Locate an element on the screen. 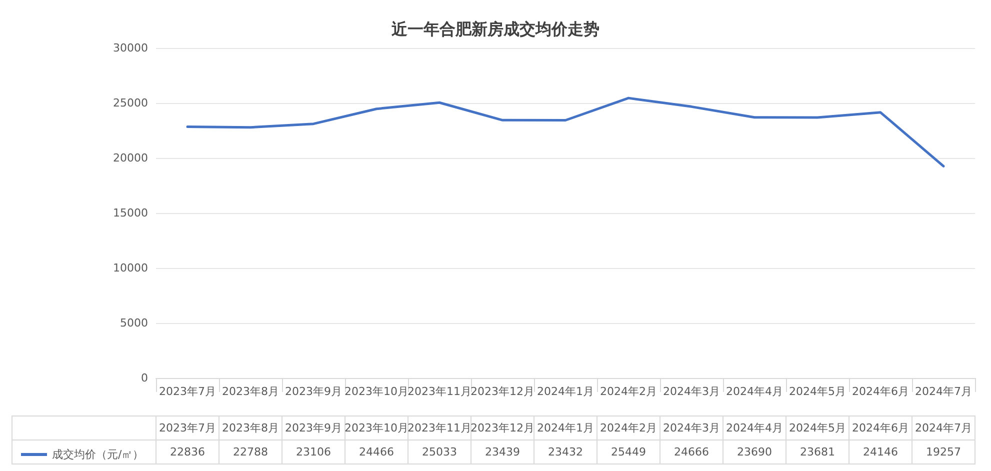 Image resolution: width=991 pixels, height=471 pixels. data-label: 23690 is located at coordinates (754, 452).